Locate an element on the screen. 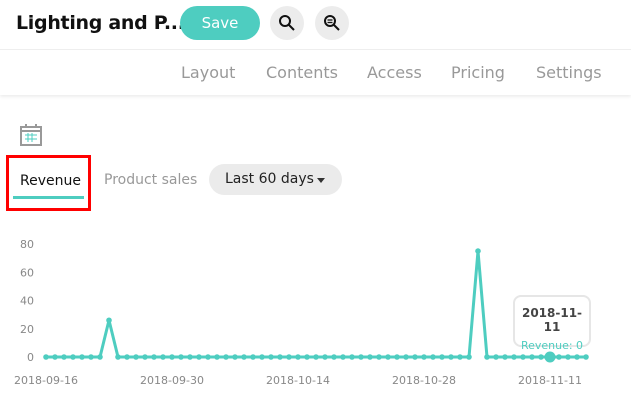 The width and height of the screenshot is (631, 419). x-tick-label: 2018-10-28 is located at coordinates (424, 380).